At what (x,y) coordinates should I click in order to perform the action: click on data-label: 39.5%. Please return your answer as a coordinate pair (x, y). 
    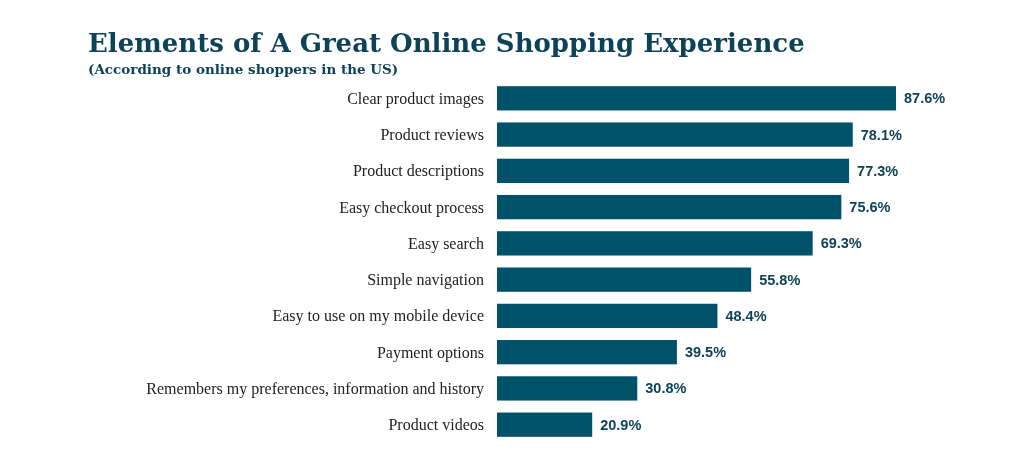
    Looking at the image, I should click on (705, 352).